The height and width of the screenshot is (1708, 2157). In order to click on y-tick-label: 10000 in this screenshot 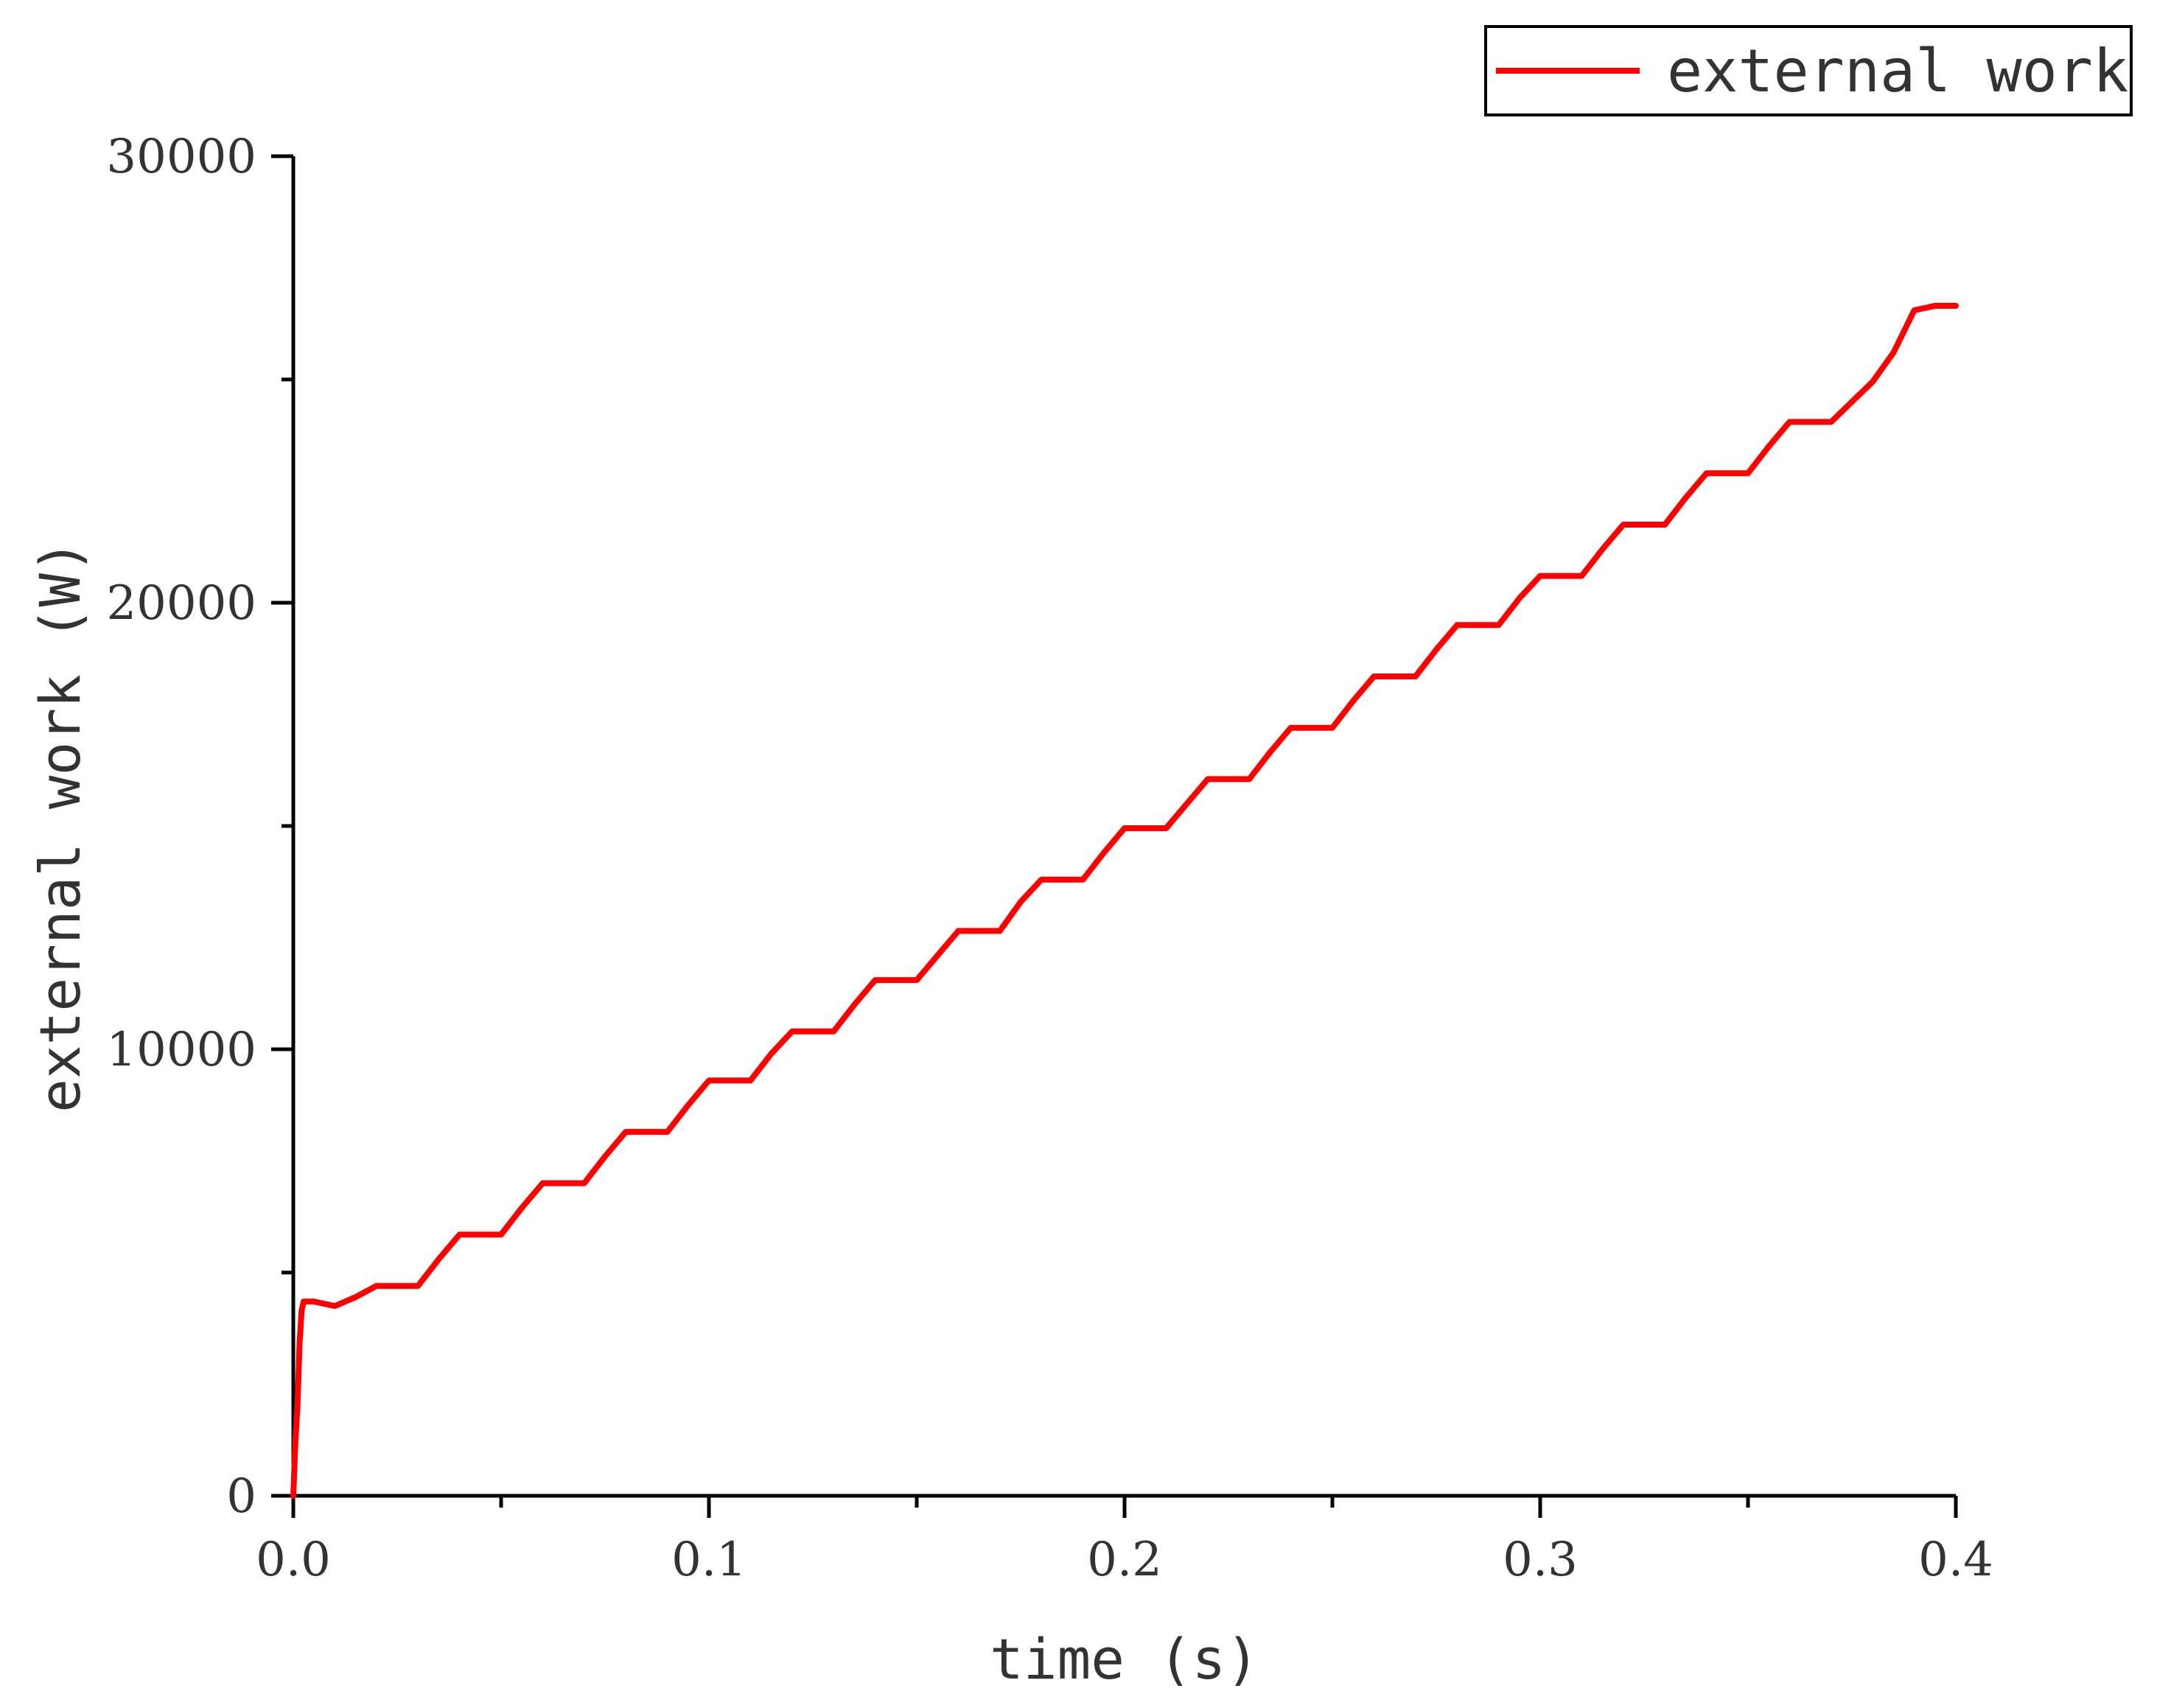, I will do `click(181, 1050)`.